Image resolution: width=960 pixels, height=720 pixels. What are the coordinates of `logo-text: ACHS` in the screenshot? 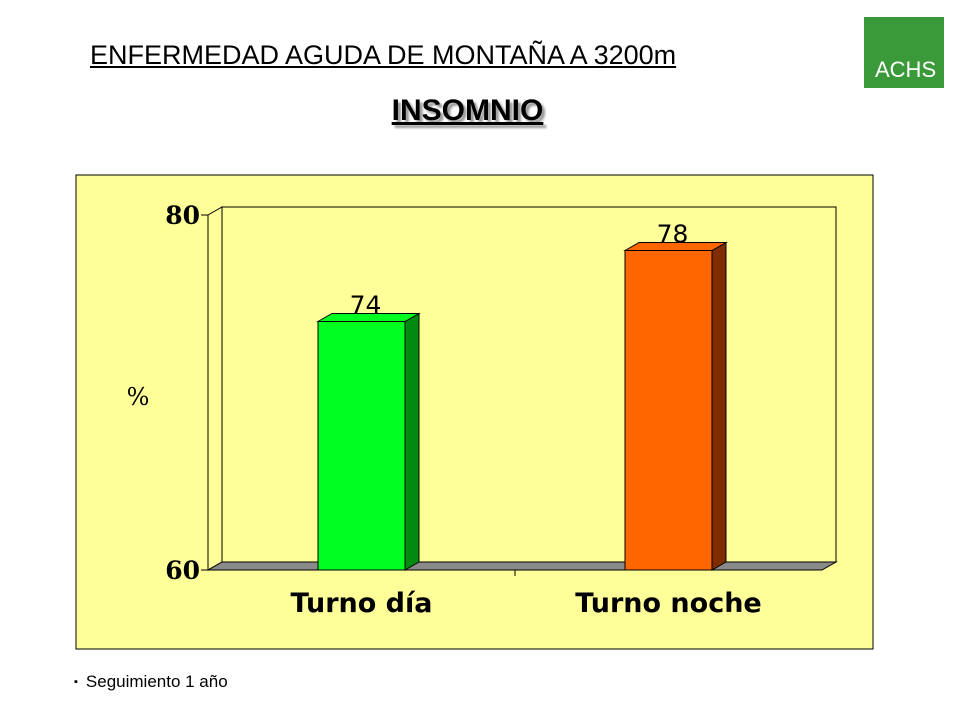 It's located at (906, 69).